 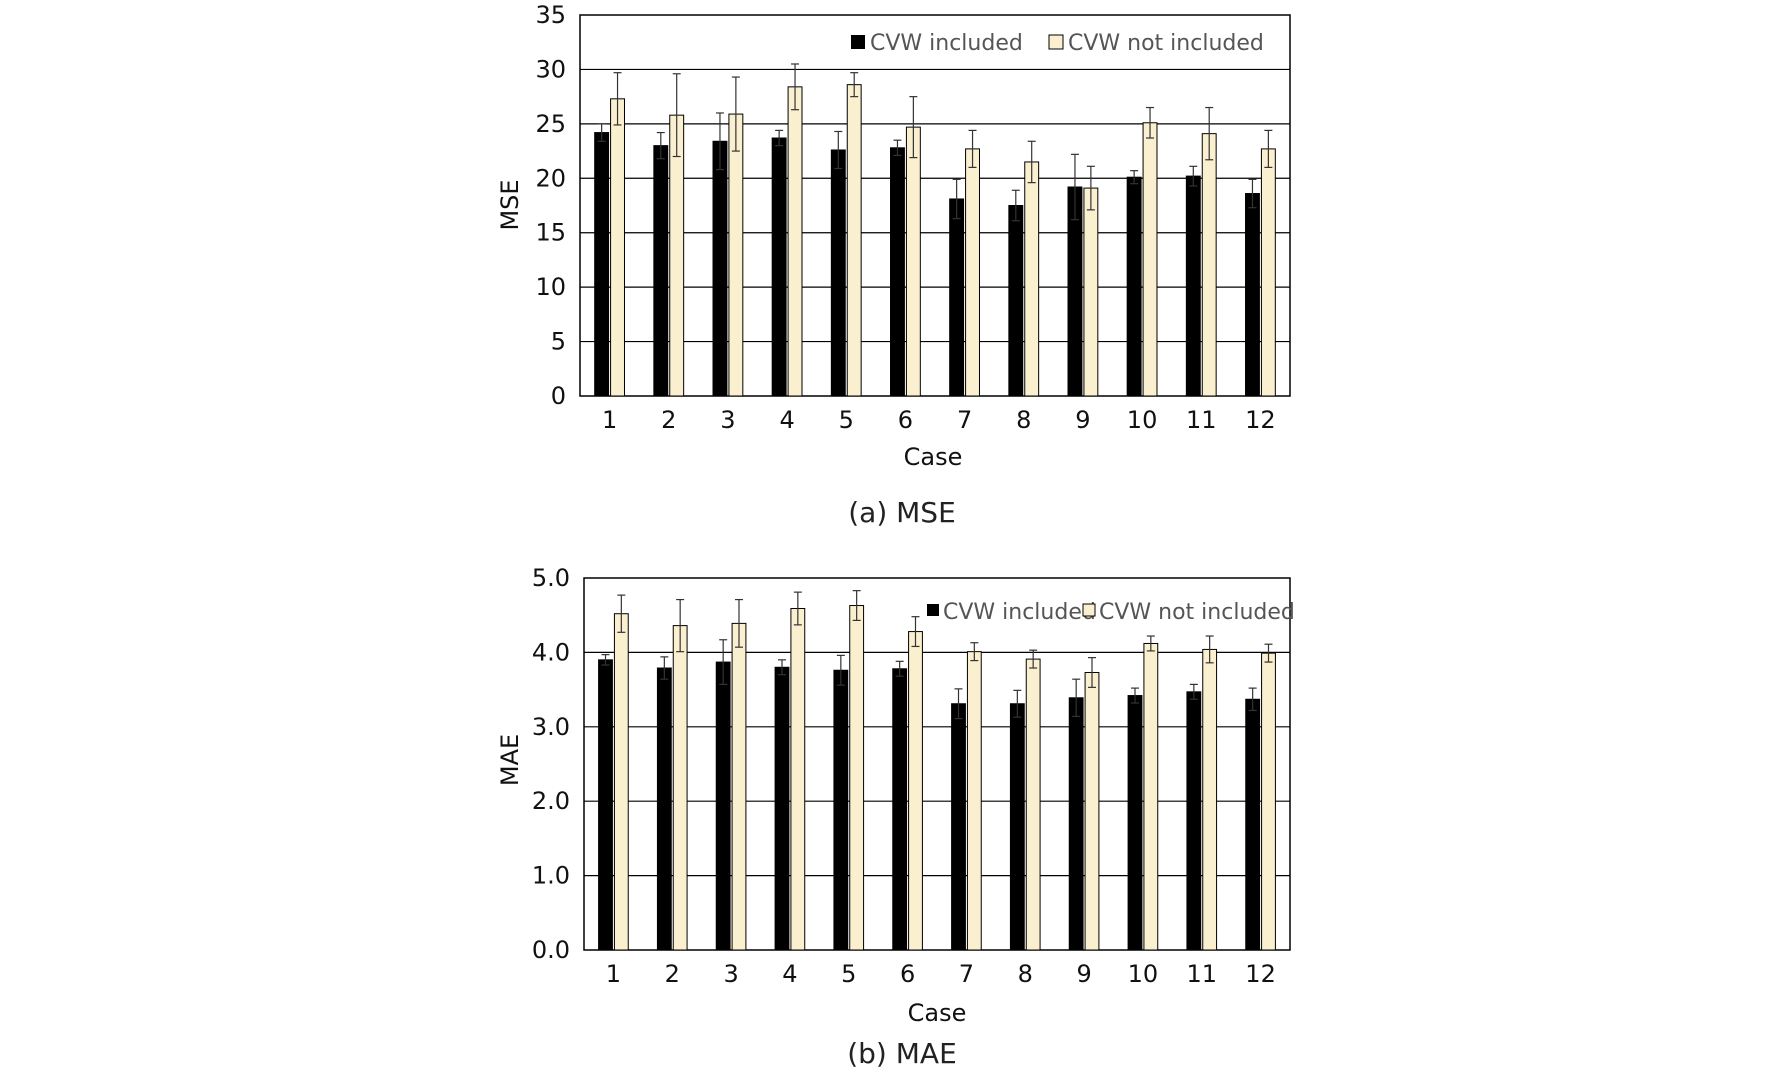 What do you see at coordinates (672, 974) in the screenshot?
I see `mae-x-tick-label: 2` at bounding box center [672, 974].